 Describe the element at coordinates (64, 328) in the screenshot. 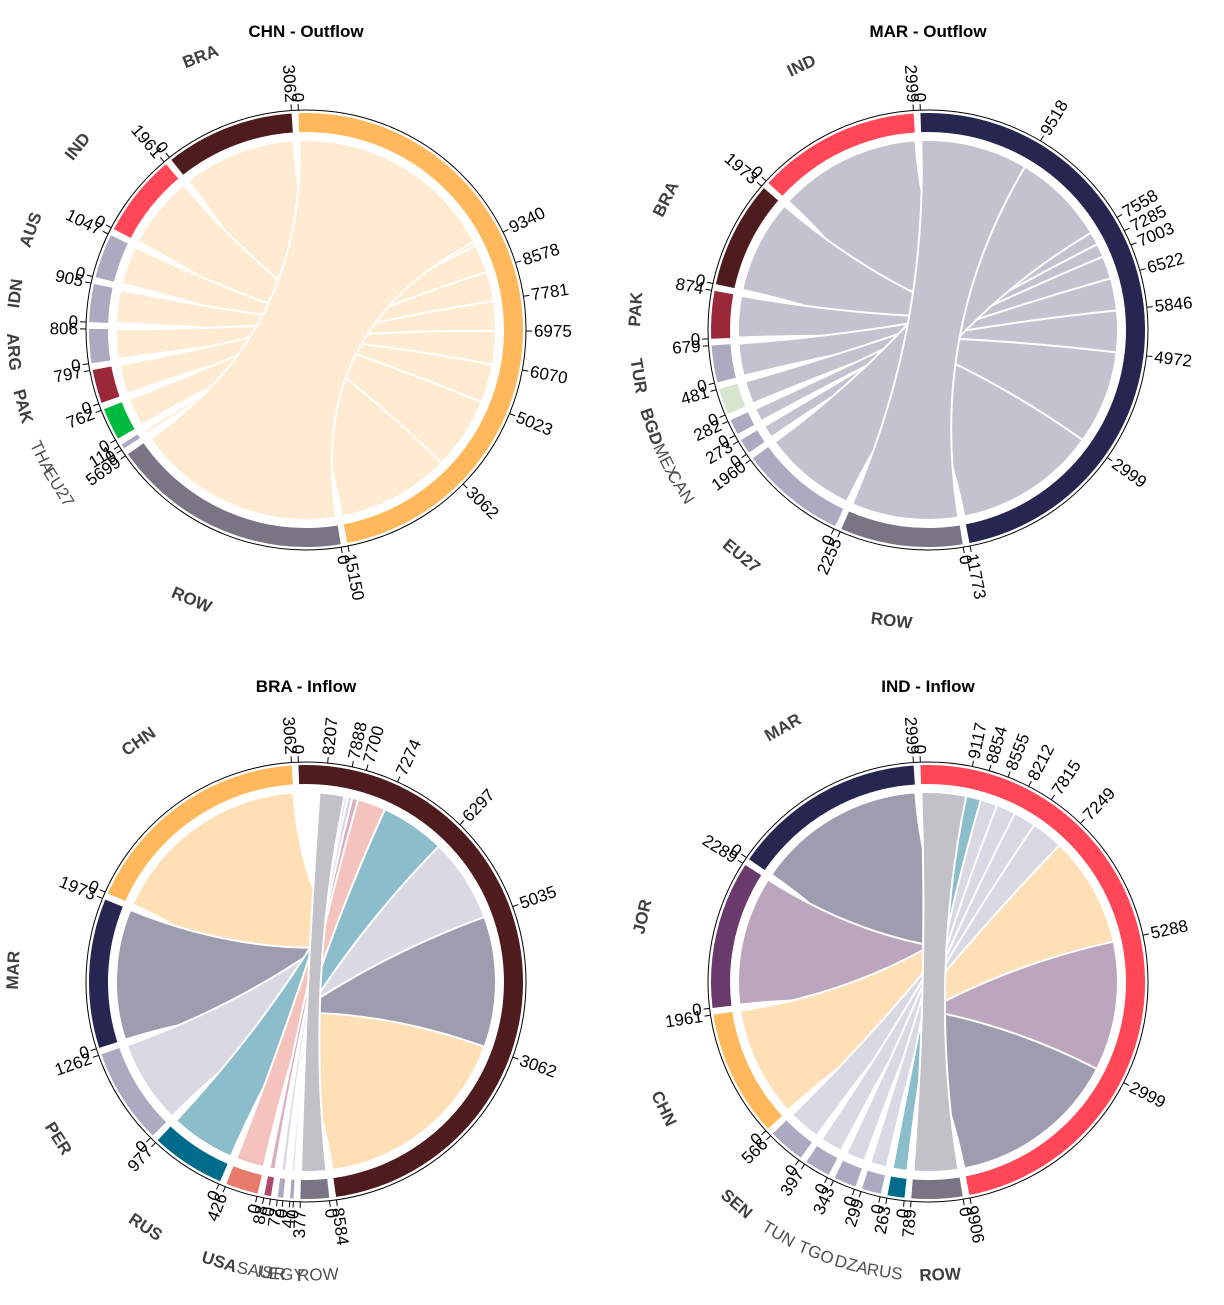

I see `tick-label: 806` at that location.